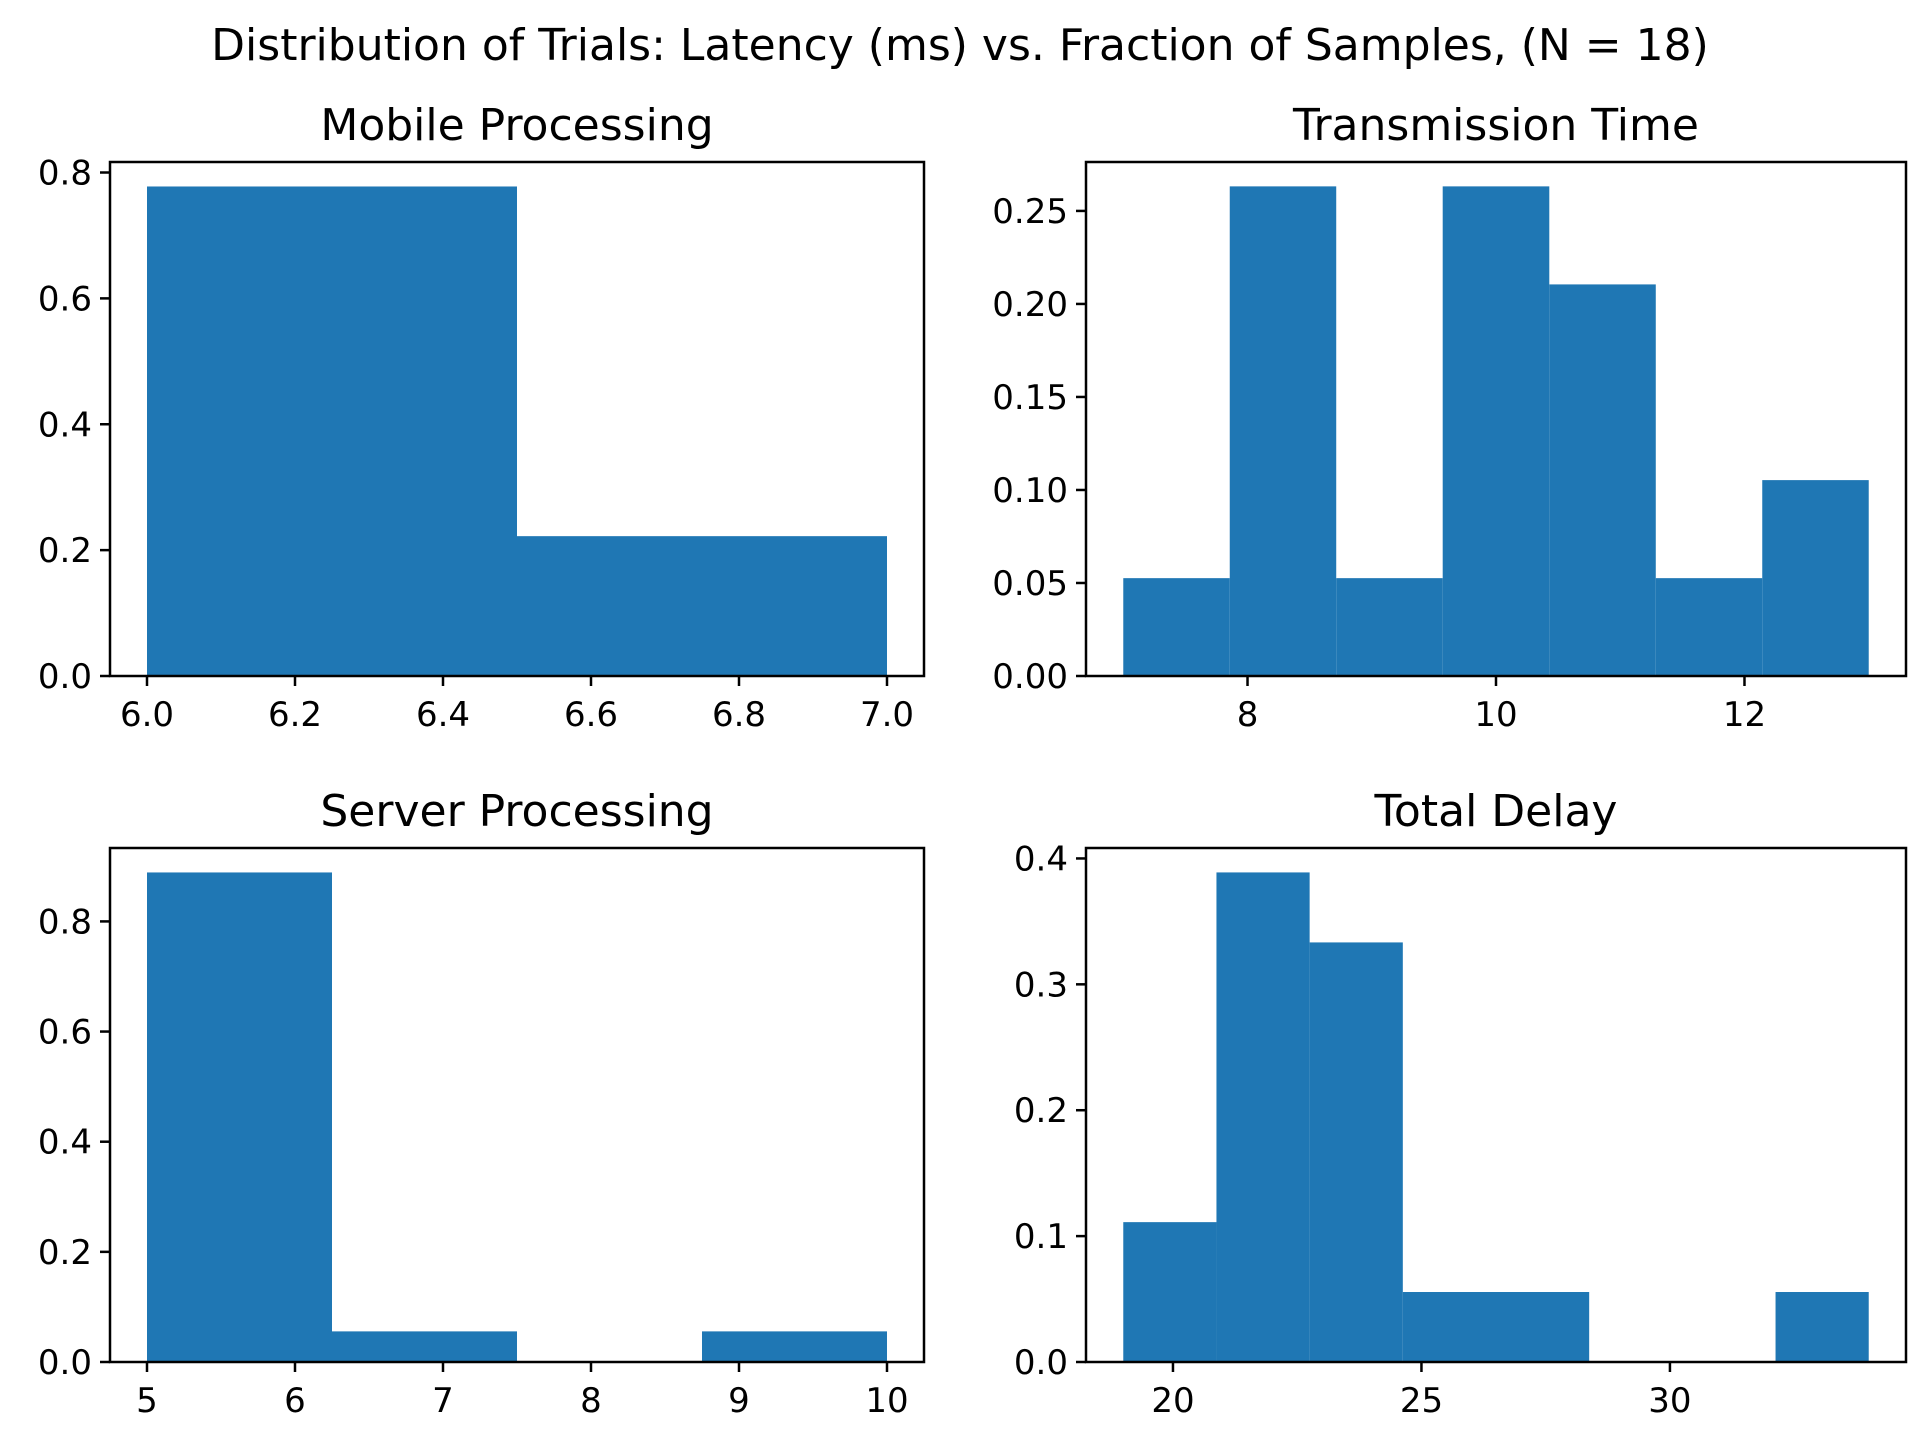 This screenshot has height=1440, width=1920. What do you see at coordinates (591, 715) in the screenshot?
I see `x-tick-label: 6.6` at bounding box center [591, 715].